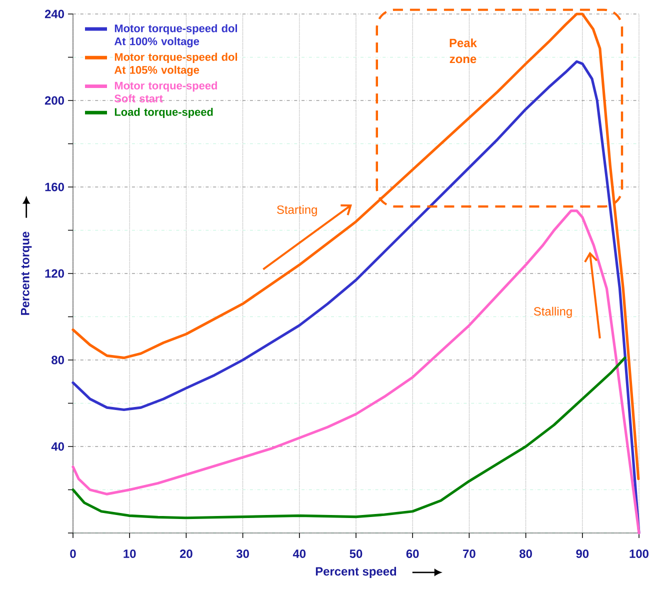  I want to click on y-tick-label: 120, so click(54, 273).